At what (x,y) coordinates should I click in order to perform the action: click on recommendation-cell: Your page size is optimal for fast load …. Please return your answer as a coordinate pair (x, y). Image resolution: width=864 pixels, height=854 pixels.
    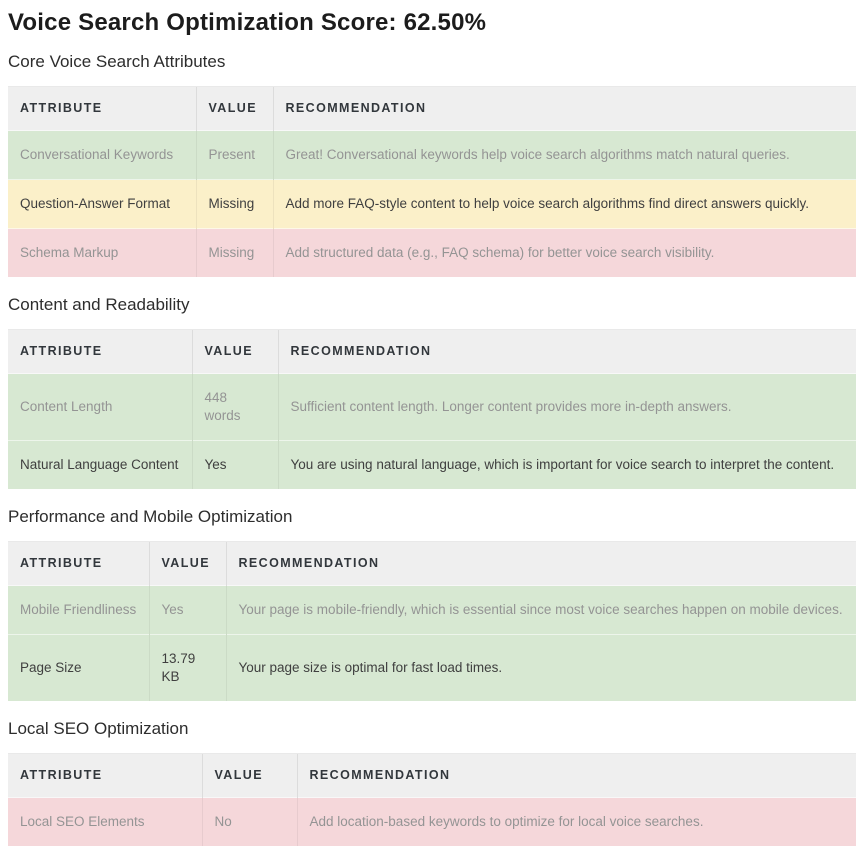
    Looking at the image, I should click on (540, 667).